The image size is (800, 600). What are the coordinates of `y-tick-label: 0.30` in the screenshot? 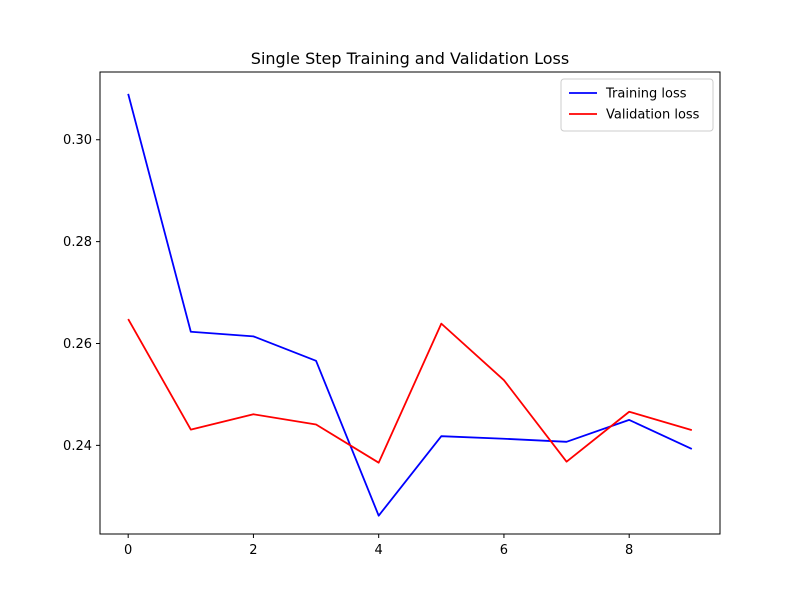 It's located at (77, 140).